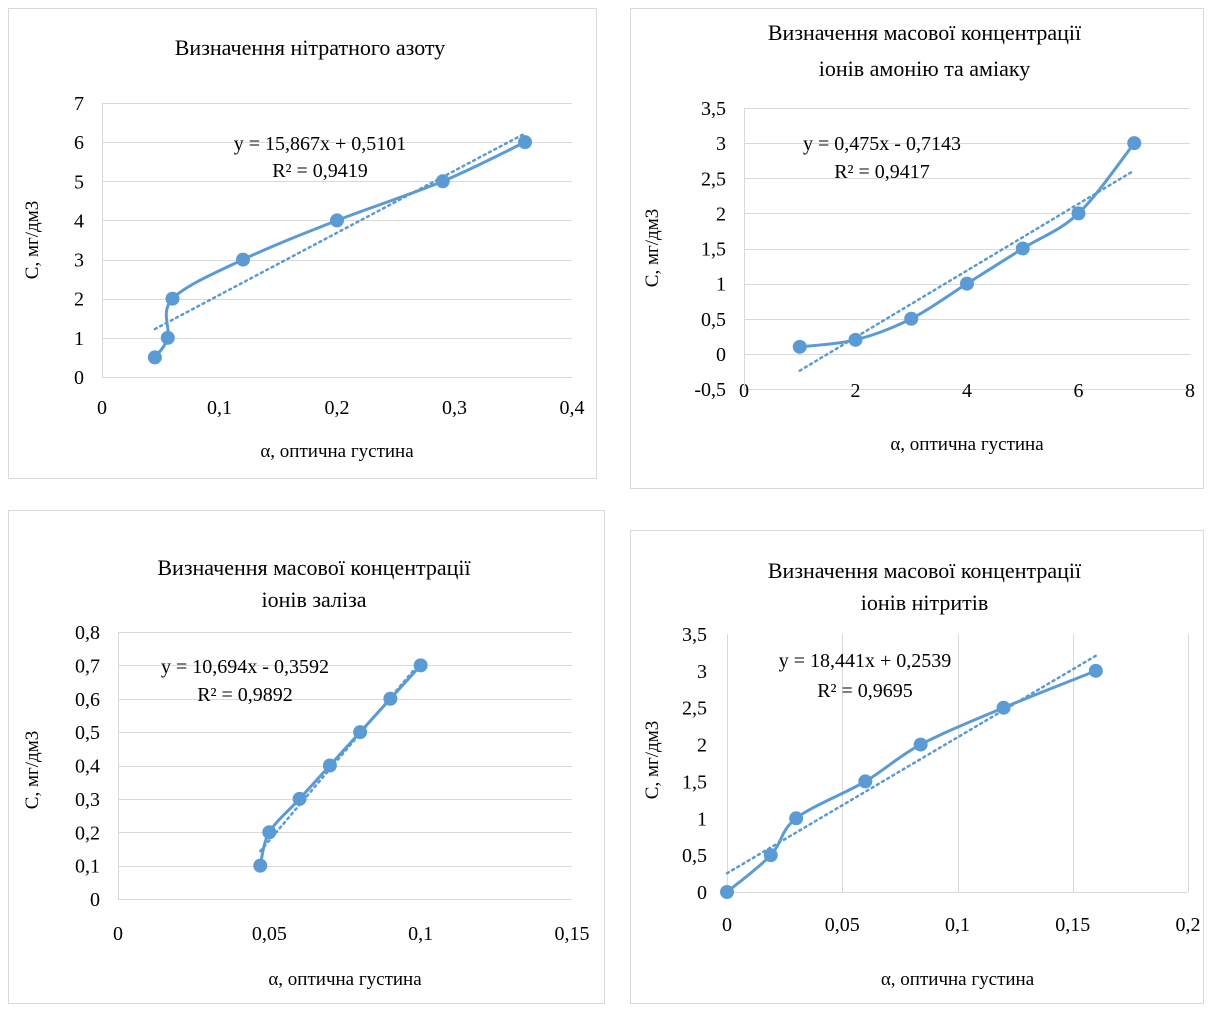 The width and height of the screenshot is (1209, 1009). What do you see at coordinates (87, 700) in the screenshot?
I see `y-tick-label: 0,6` at bounding box center [87, 700].